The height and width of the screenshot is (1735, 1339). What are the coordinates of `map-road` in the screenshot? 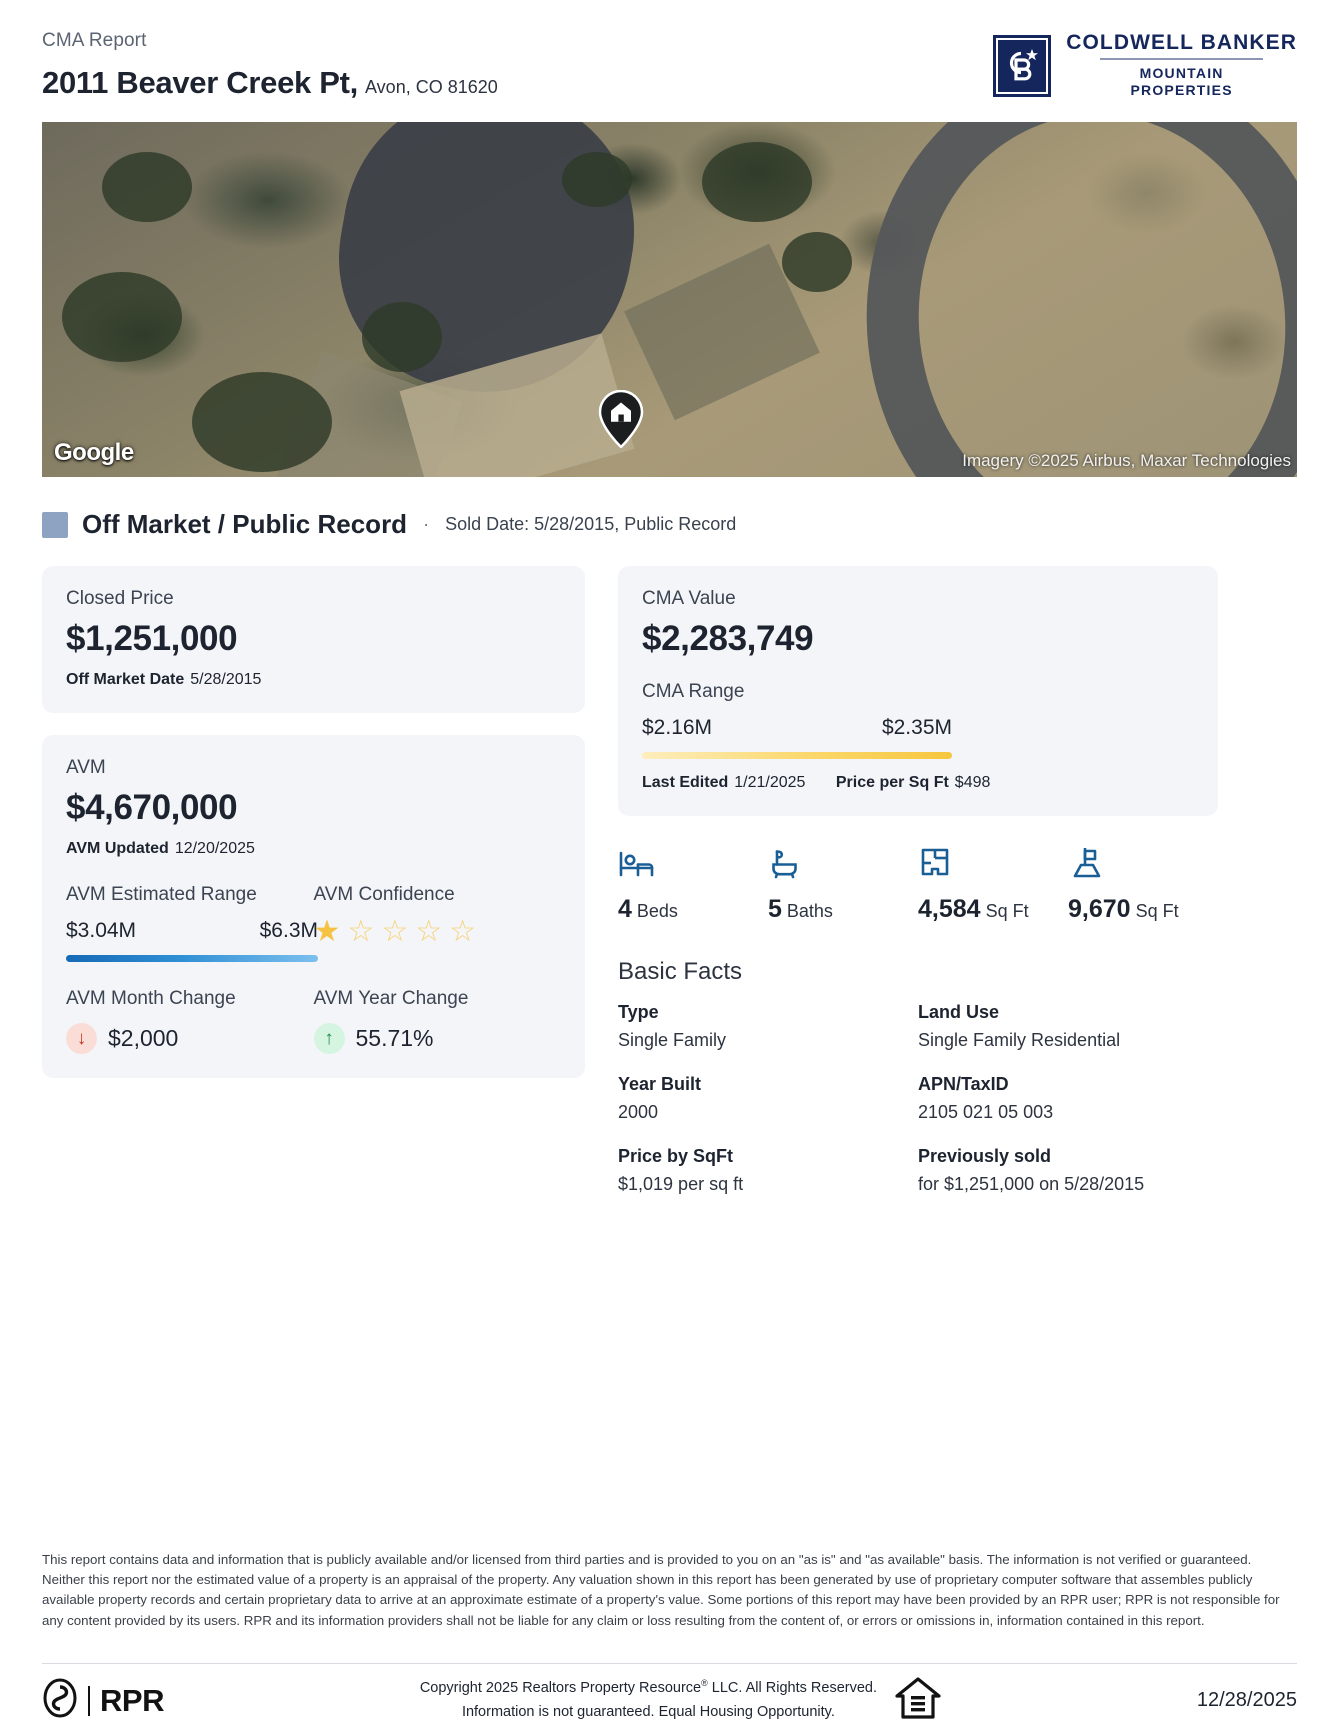 It's located at (1069, 299).